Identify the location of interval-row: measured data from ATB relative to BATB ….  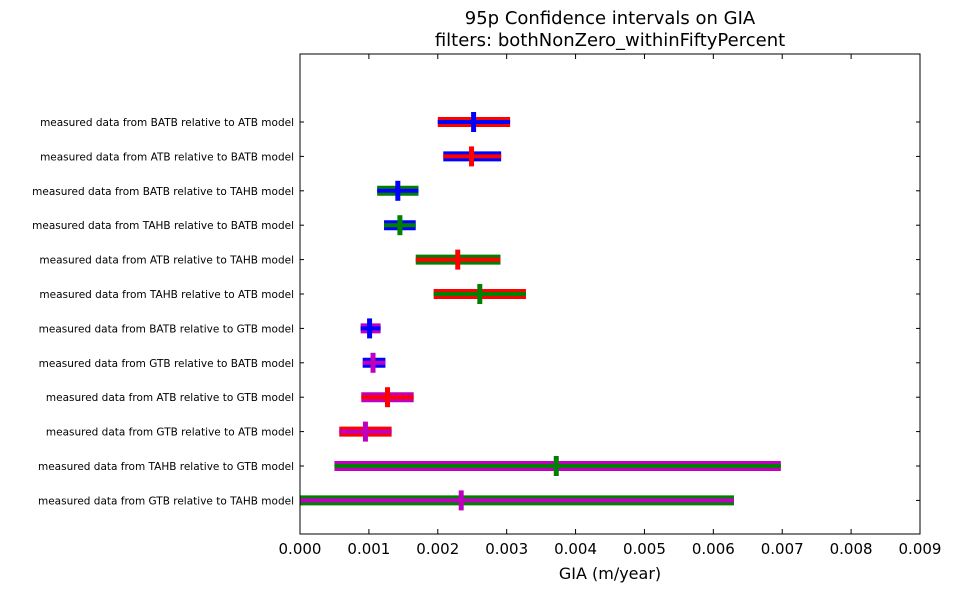
(480, 156).